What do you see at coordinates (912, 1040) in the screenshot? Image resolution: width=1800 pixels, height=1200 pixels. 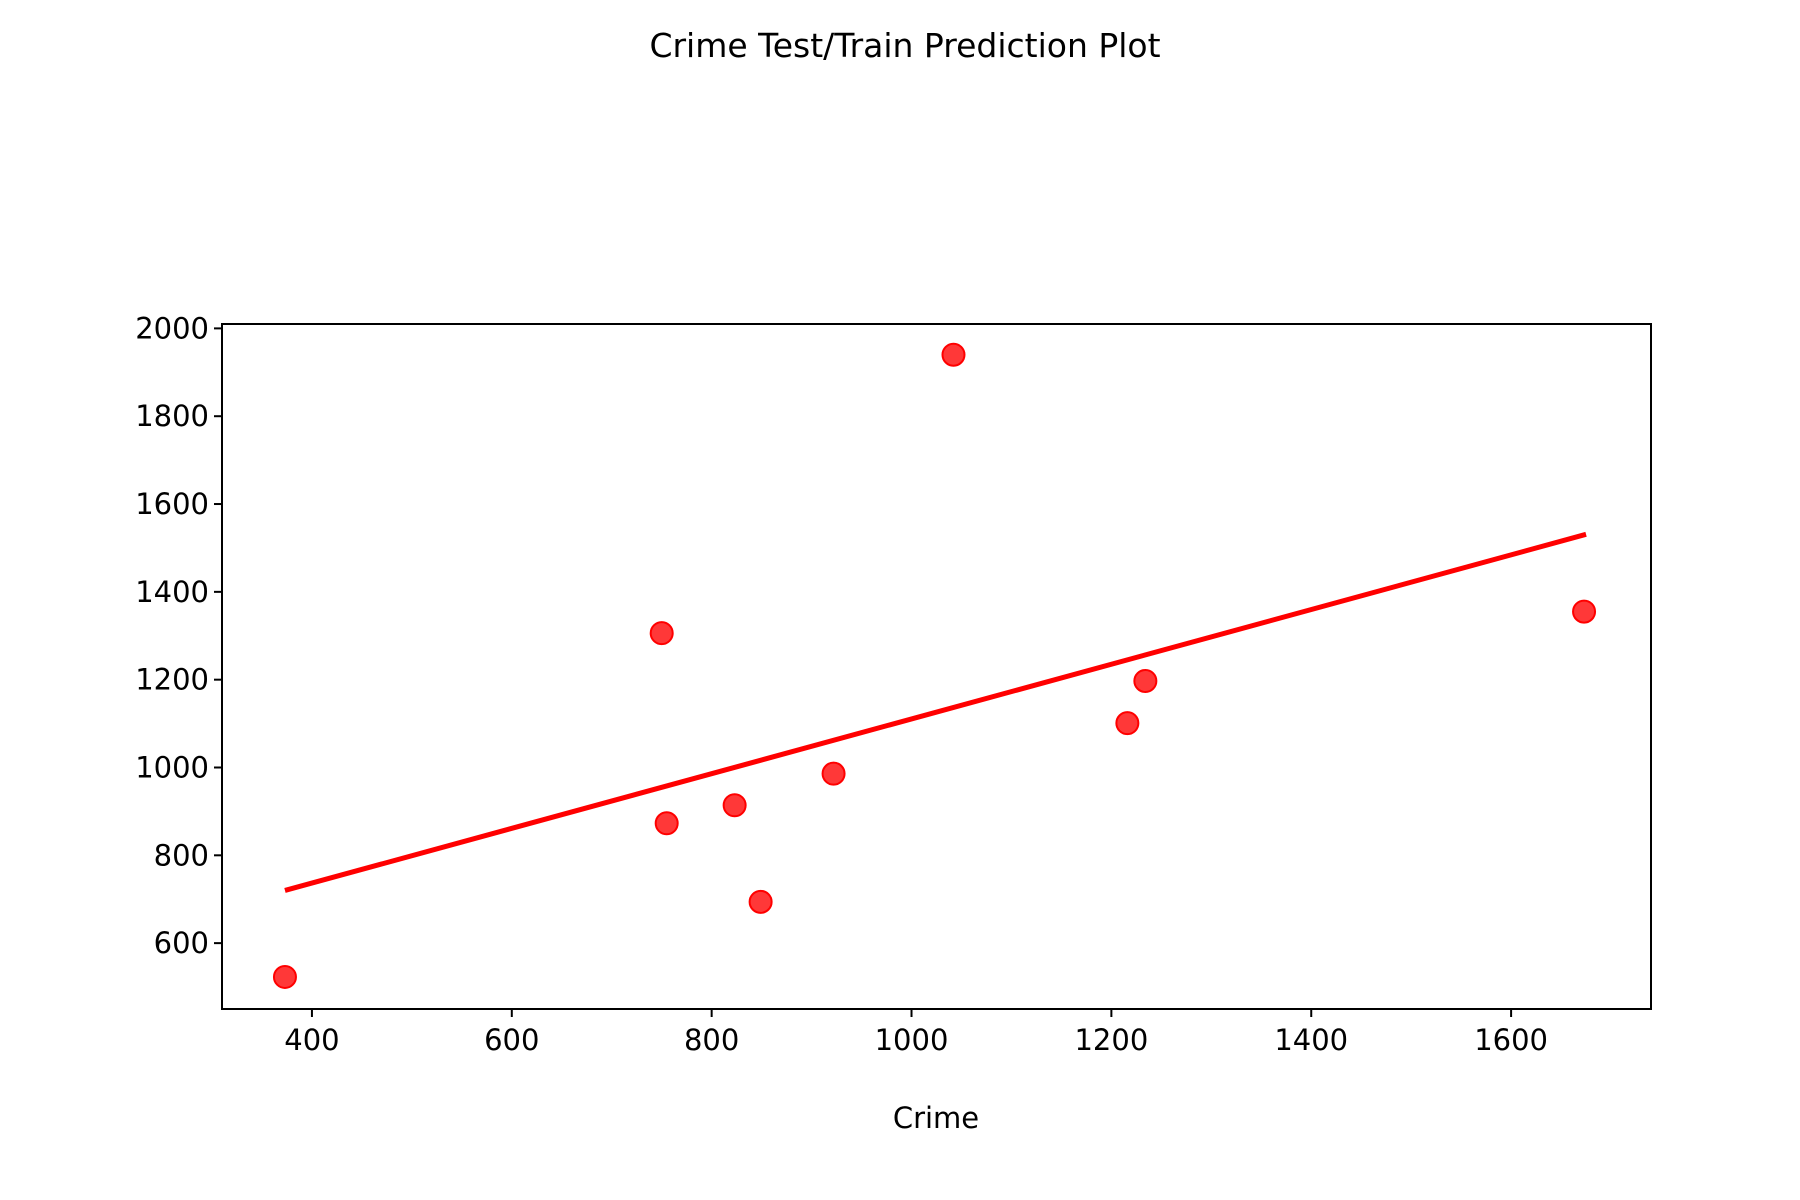 I see `x-tick-label: 1000` at bounding box center [912, 1040].